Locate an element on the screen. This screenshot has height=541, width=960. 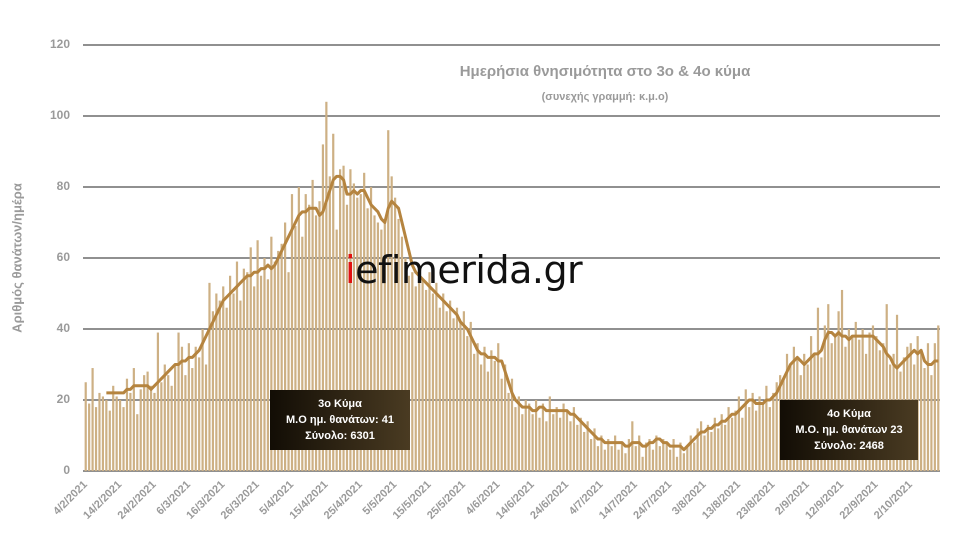
y-tick-label: 0 is located at coordinates (66, 470).